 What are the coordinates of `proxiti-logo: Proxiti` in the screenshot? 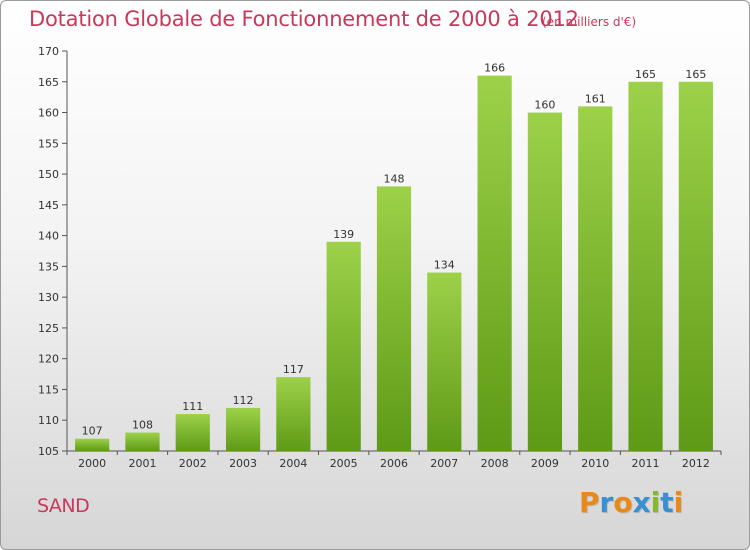 It's located at (631, 502).